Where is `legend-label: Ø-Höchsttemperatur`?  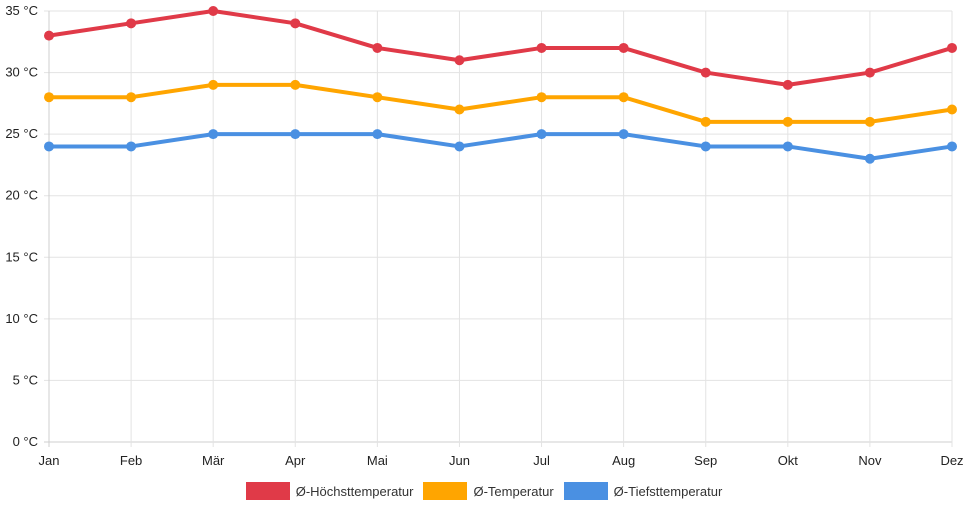 legend-label: Ø-Höchsttemperatur is located at coordinates (354, 491).